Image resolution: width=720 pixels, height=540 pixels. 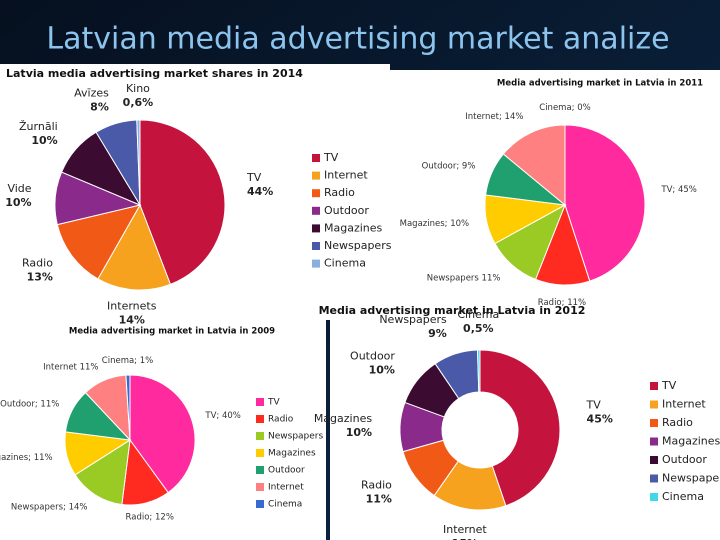 What do you see at coordinates (437, 333) in the screenshot?
I see `data-label: 9%` at bounding box center [437, 333].